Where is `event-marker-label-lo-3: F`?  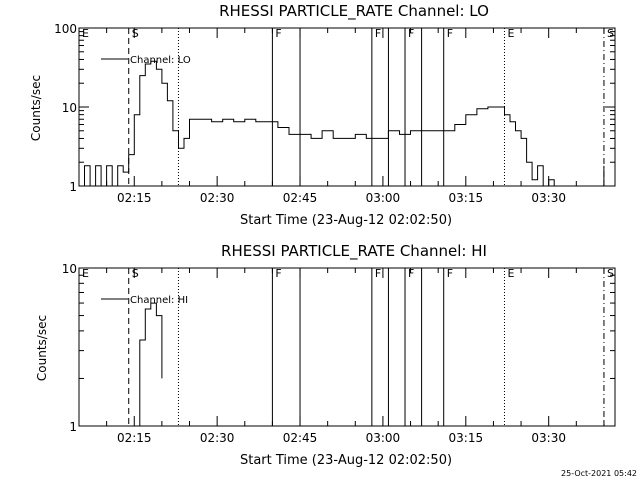
event-marker-label-lo-3: F is located at coordinates (278, 33).